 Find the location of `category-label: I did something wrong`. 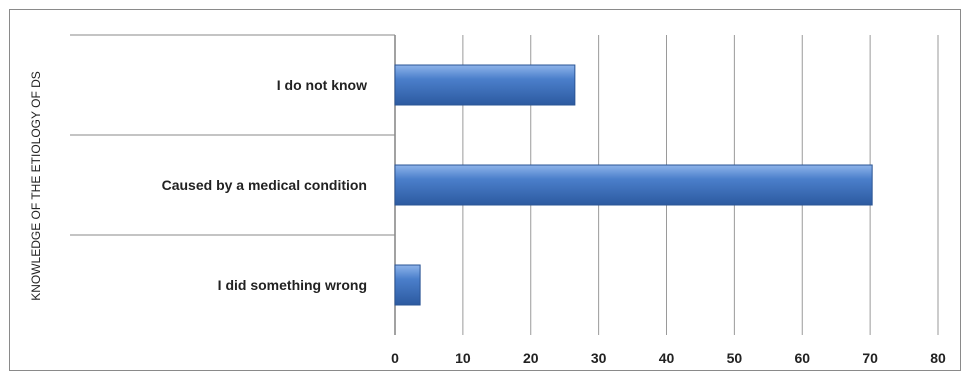

category-label: I did something wrong is located at coordinates (292, 285).